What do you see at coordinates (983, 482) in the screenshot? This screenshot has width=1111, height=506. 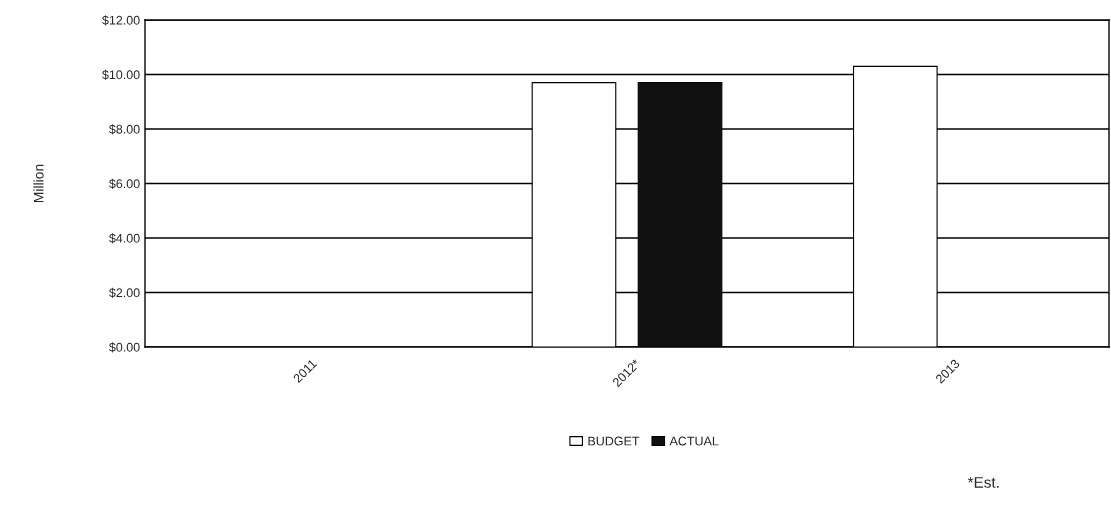 I see `text: *Est.` at bounding box center [983, 482].